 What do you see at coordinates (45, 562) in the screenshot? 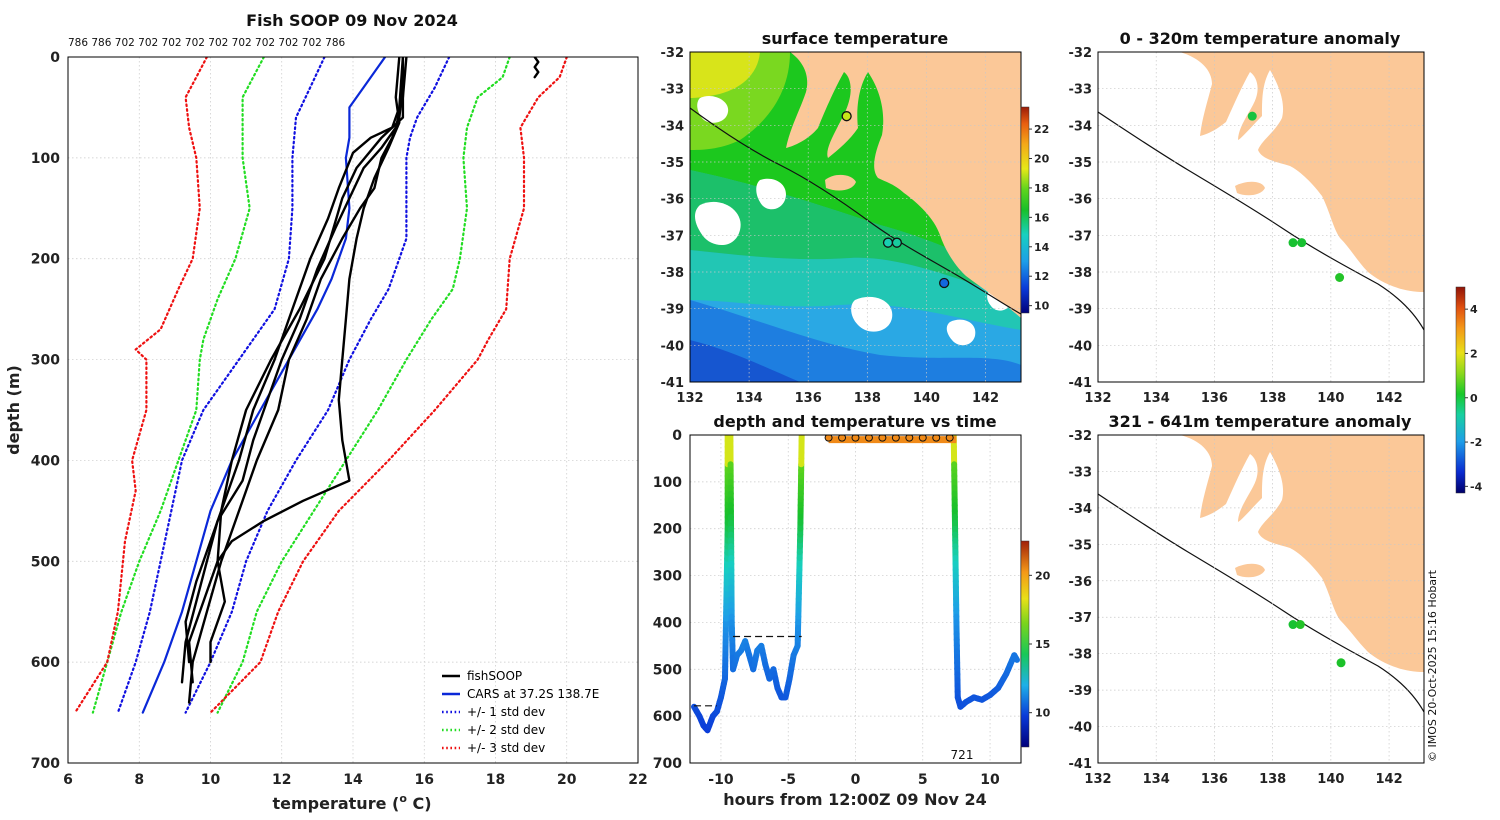
I see `profile-ytick-label: 500` at bounding box center [45, 562].